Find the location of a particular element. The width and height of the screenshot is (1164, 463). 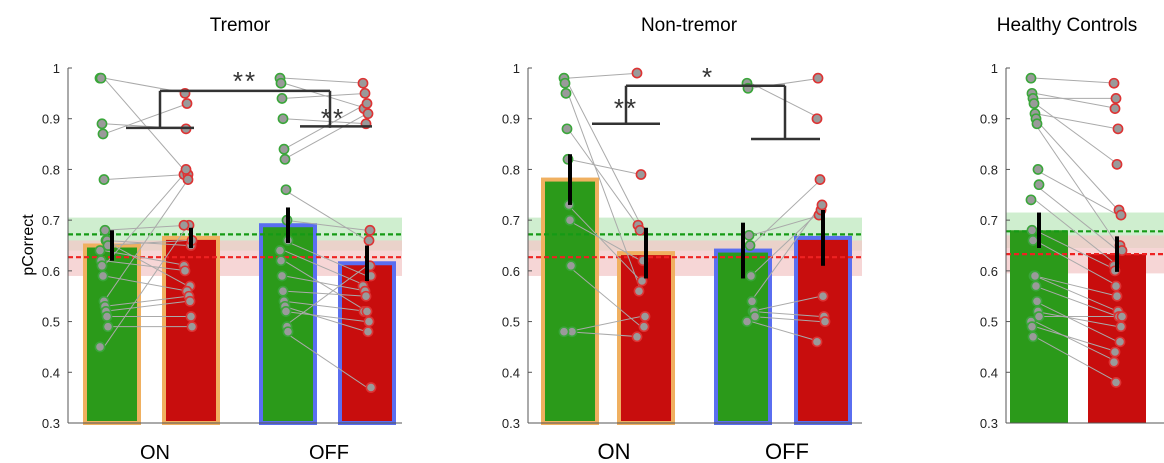

y-tick-label: 0.7 is located at coordinates (989, 220).